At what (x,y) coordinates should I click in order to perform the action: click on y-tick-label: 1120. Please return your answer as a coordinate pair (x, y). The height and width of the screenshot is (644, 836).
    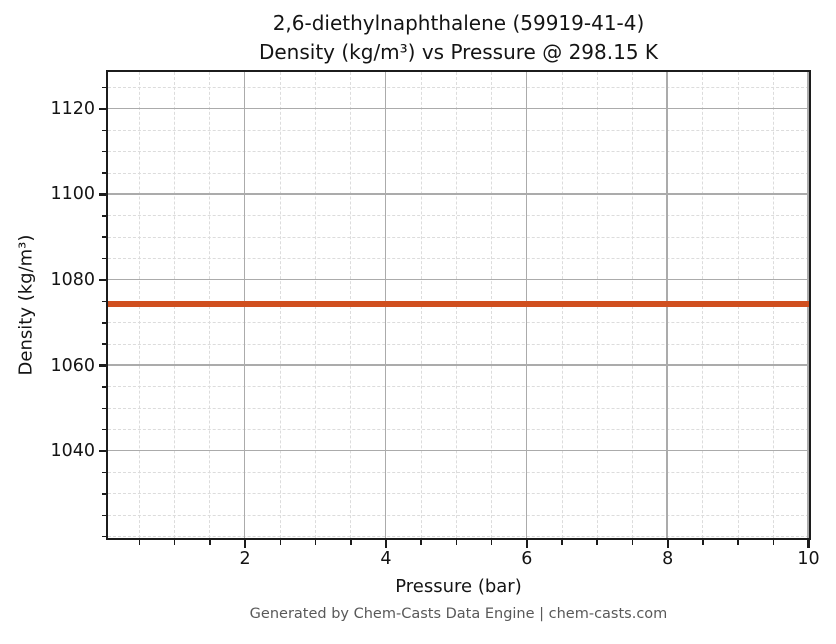
    Looking at the image, I should click on (72, 108).